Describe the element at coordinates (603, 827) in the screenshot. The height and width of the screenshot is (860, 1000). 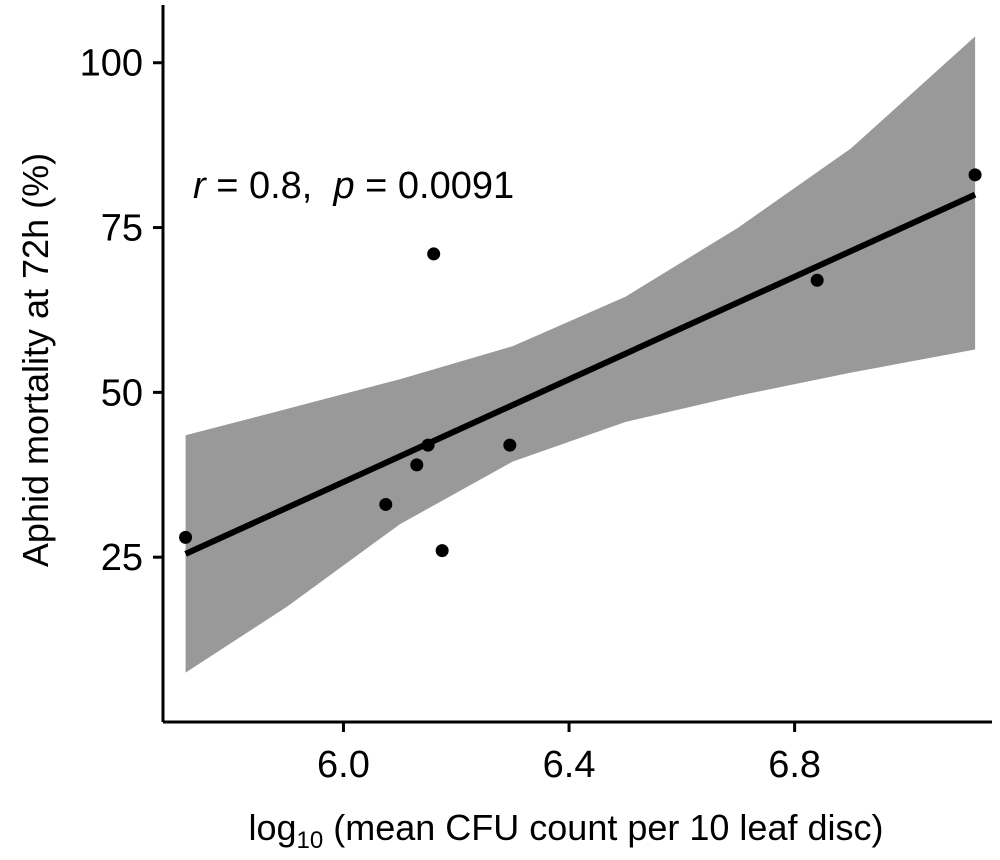
I see `x-axis-title-suffix: (mean CFU count per 10 leaf disc)` at that location.